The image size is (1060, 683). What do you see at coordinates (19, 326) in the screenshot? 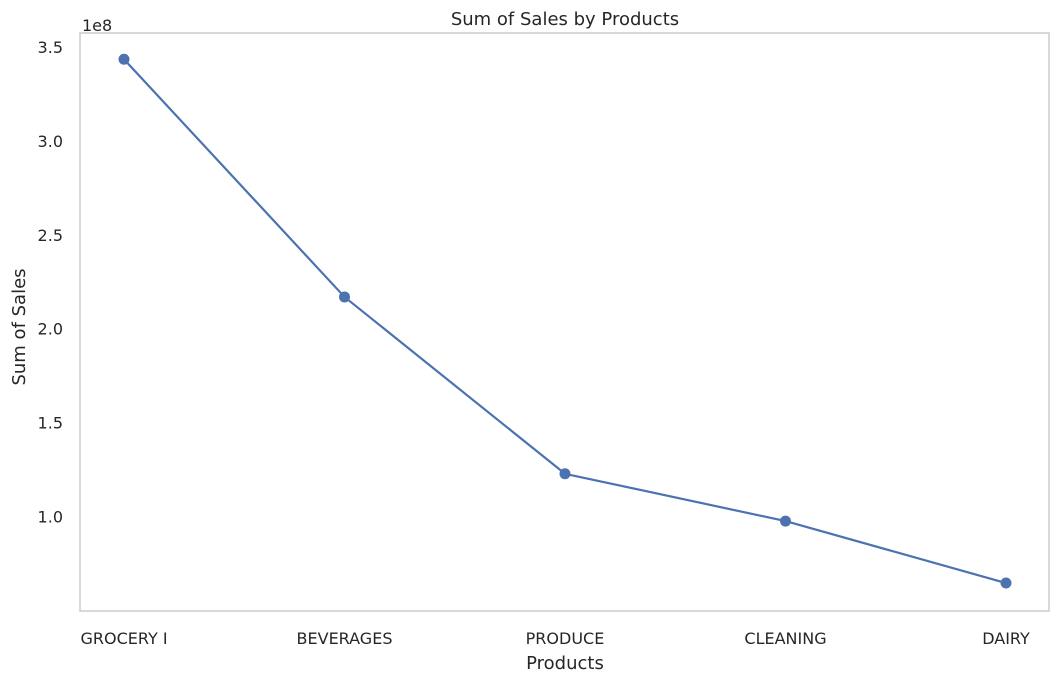
I see `y-axis-label: Sum of Sales` at bounding box center [19, 326].